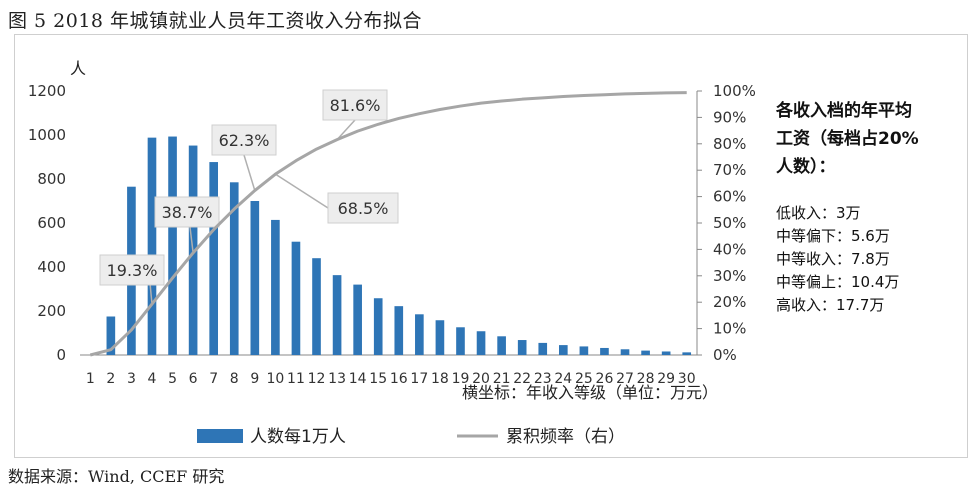 This screenshot has height=489, width=980. What do you see at coordinates (220, 436) in the screenshot?
I see `legend-bar-swatch` at bounding box center [220, 436].